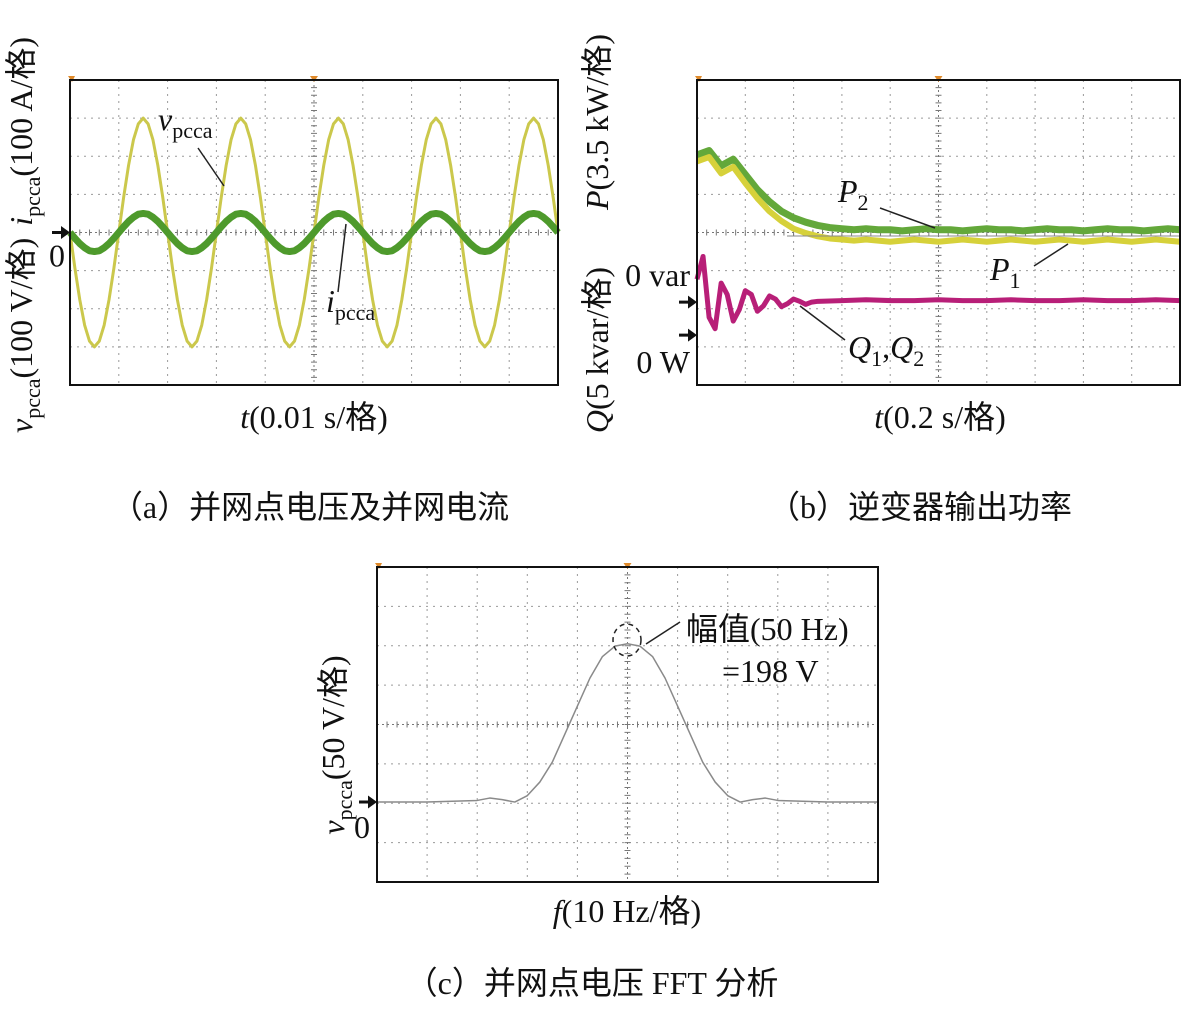 This screenshot has height=1012, width=1184. I want to click on x-axis-label: f(10 Hz/格), so click(627, 911).